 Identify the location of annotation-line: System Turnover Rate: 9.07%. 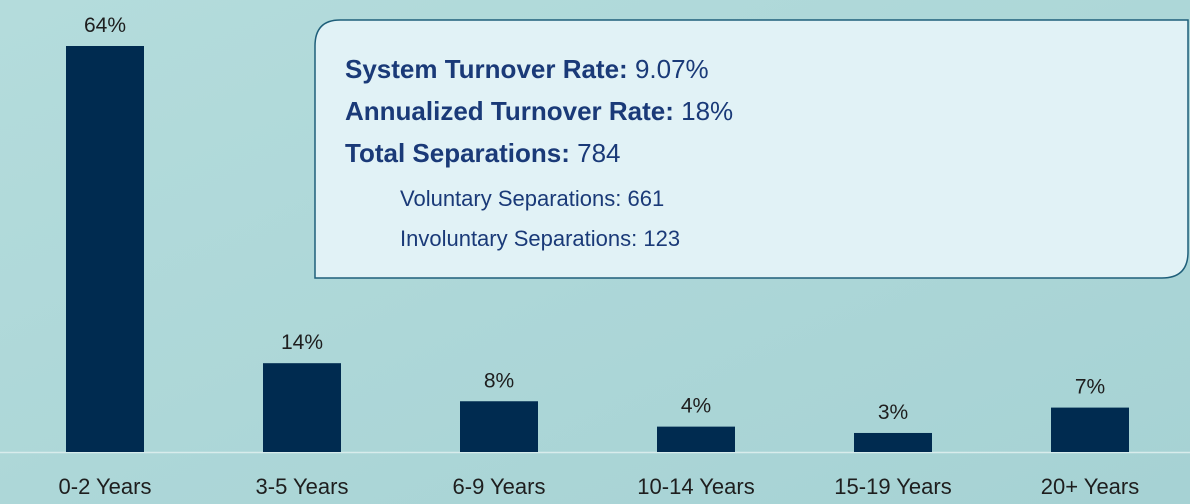
(527, 69).